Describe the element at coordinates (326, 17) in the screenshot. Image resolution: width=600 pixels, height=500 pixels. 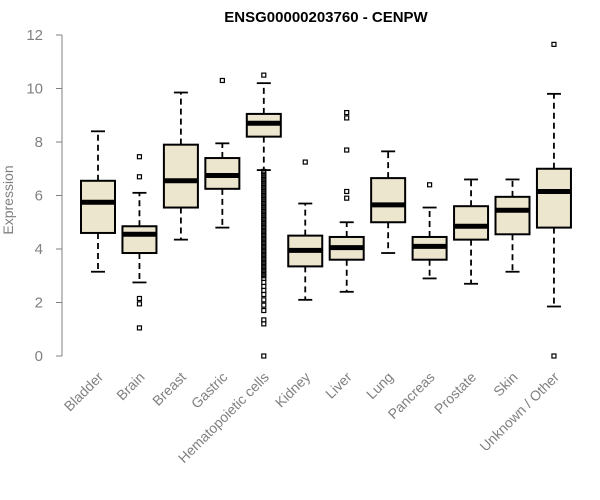
I see `chart-title: ENSG00000203760 - CENPW` at that location.